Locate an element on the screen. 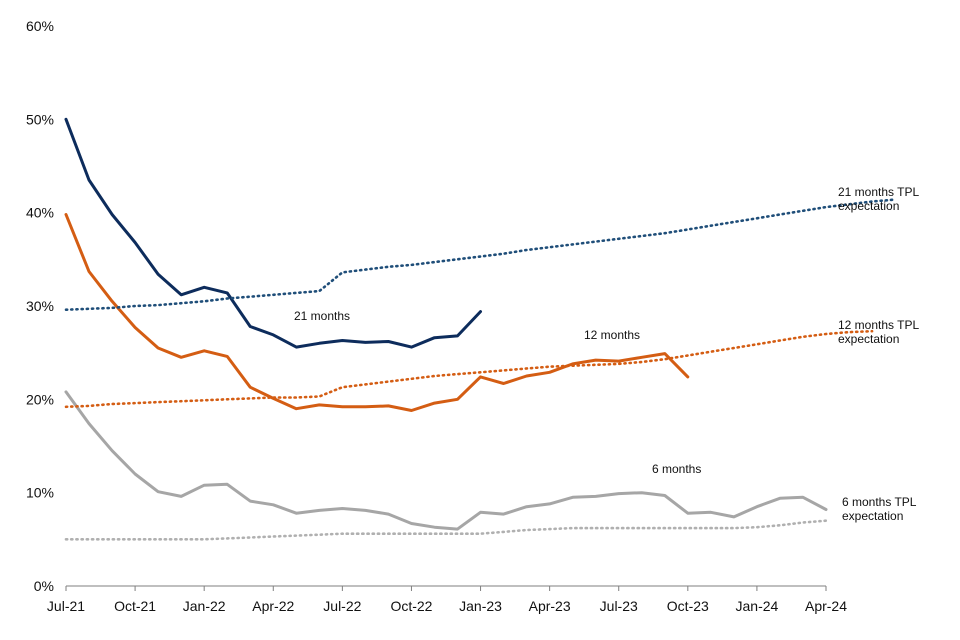 The width and height of the screenshot is (960, 640). y-tick-label: 0% is located at coordinates (44, 586).